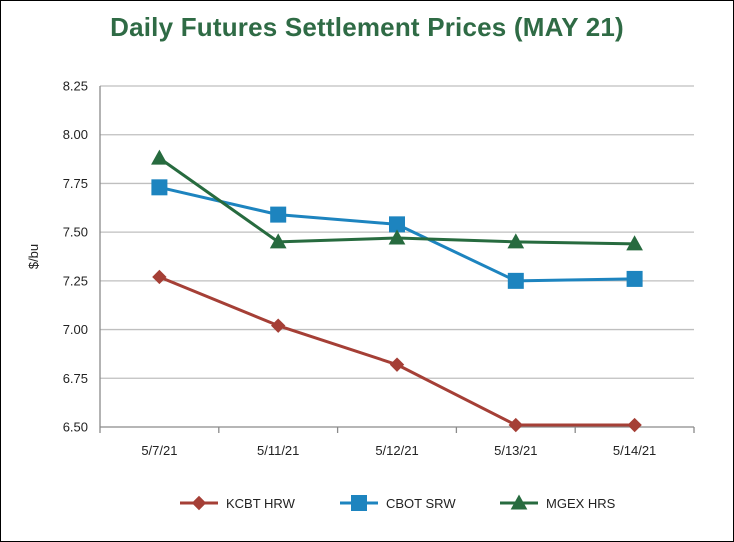 This screenshot has width=734, height=542. I want to click on x-tick-label: 5/7/21, so click(159, 450).